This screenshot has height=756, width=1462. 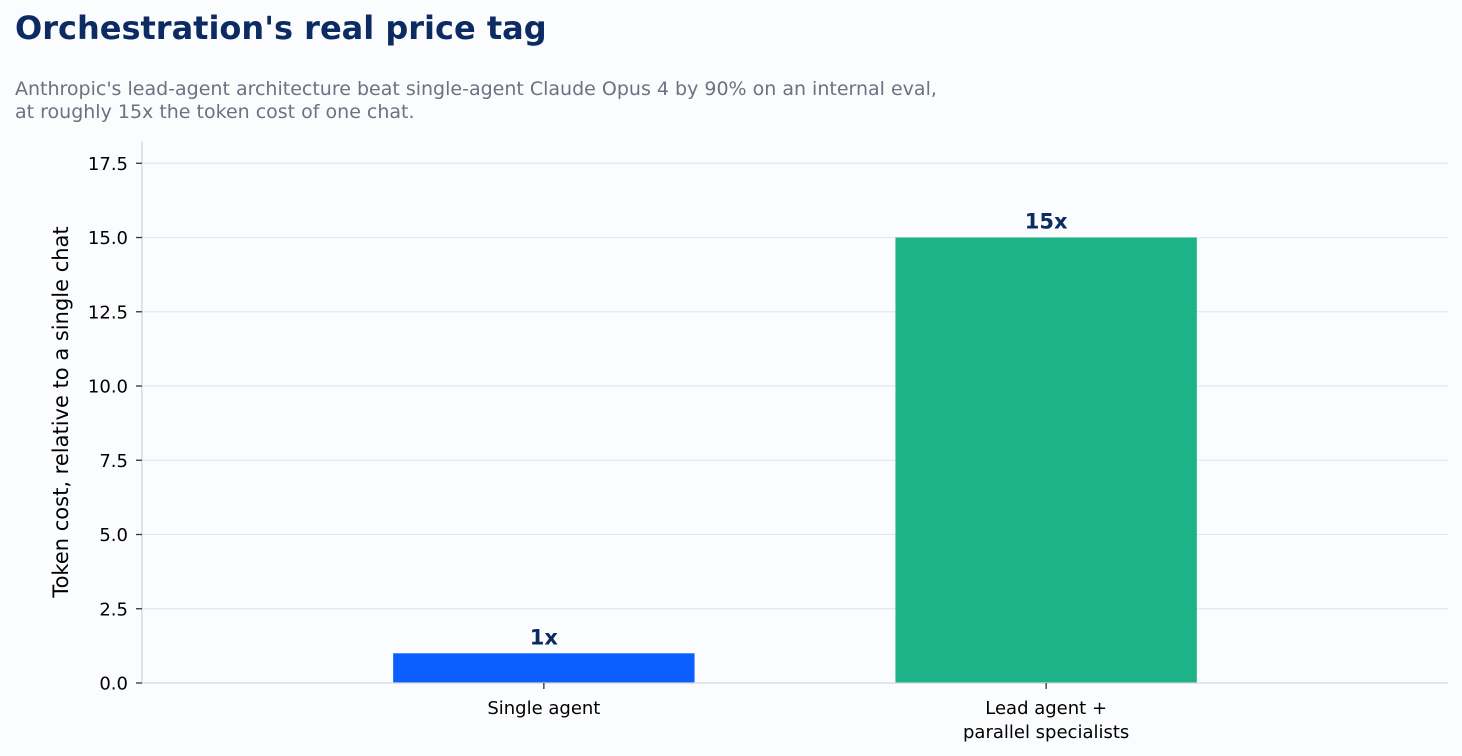 What do you see at coordinates (113, 609) in the screenshot?
I see `y-tick-label-1: 2.5` at bounding box center [113, 609].